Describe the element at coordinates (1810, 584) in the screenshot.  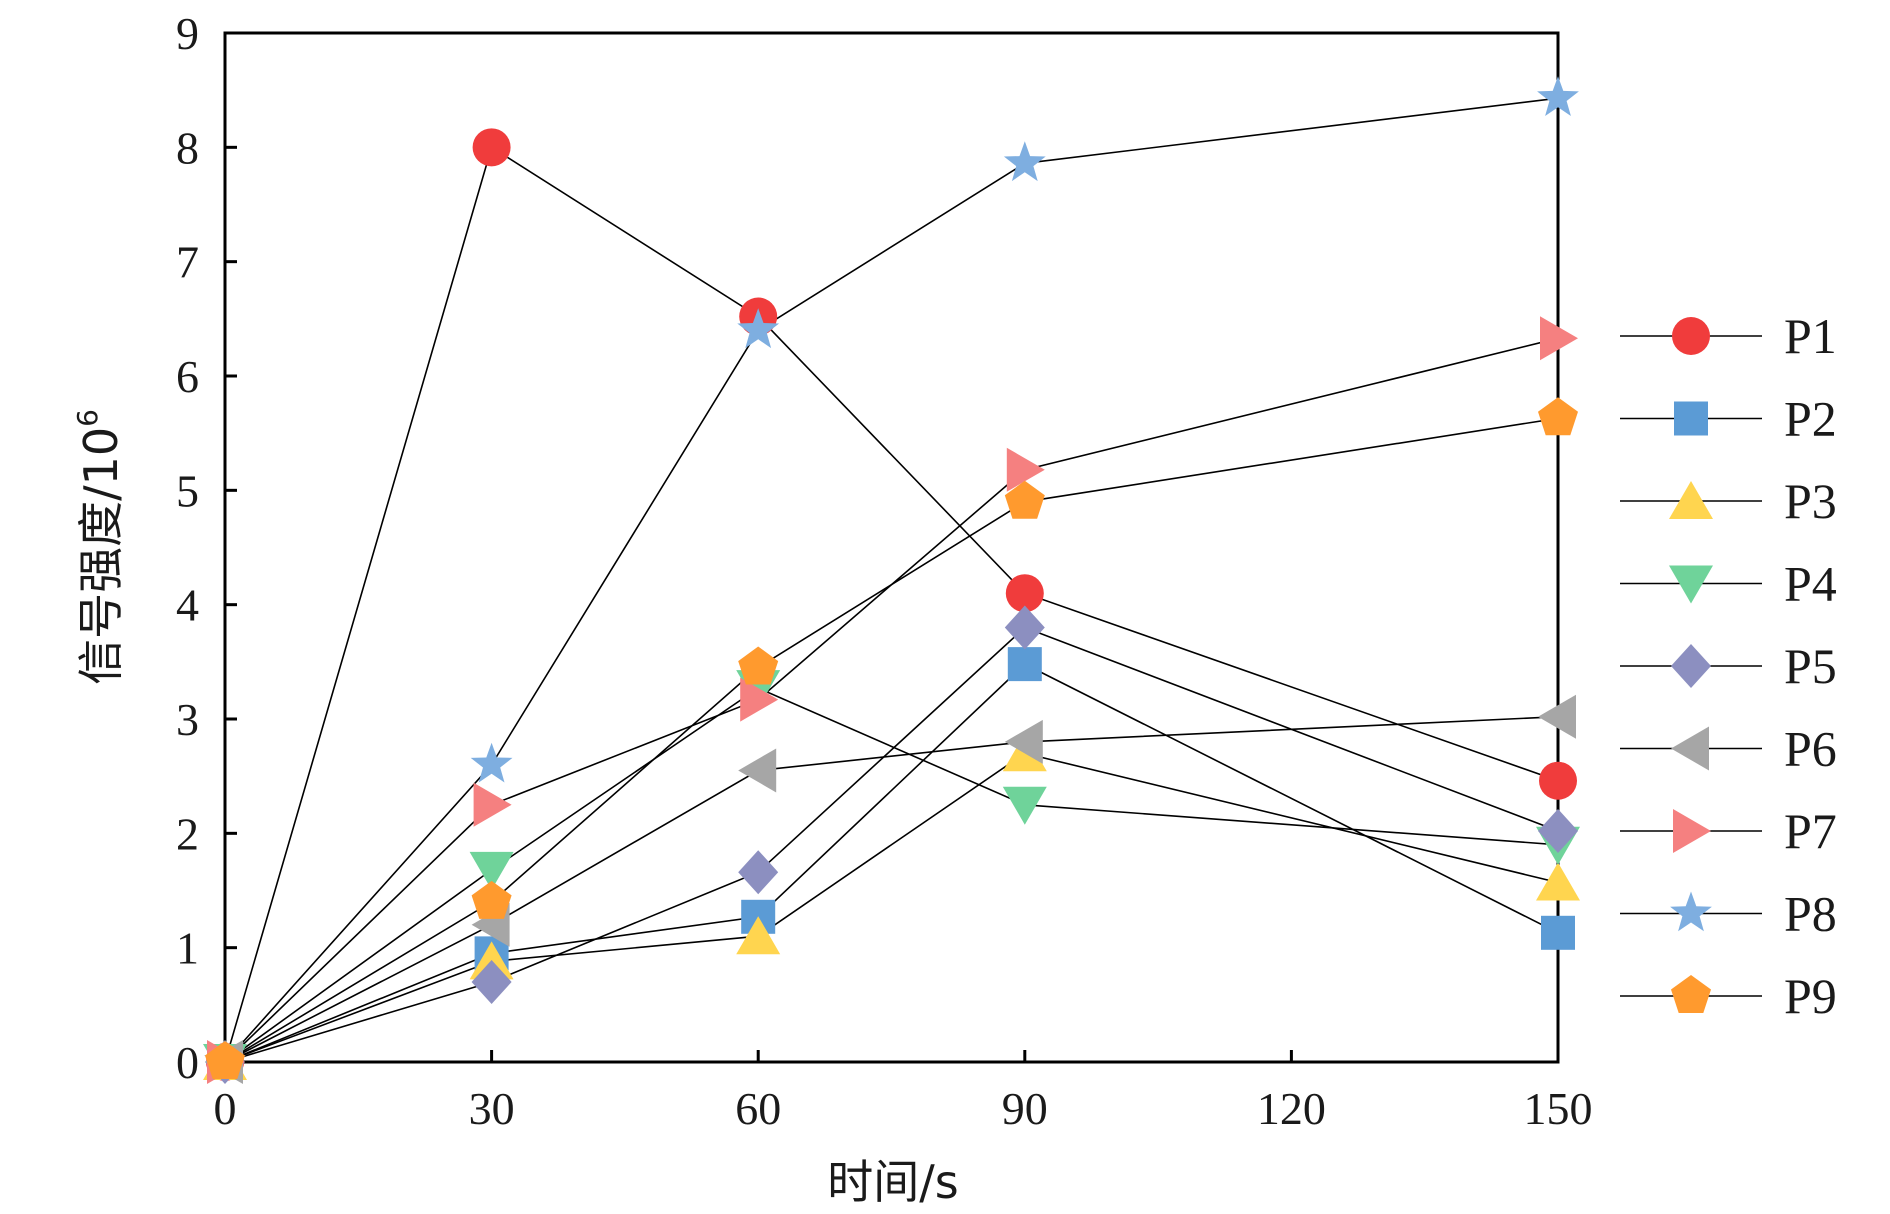
I see `legend-label: P4` at that location.